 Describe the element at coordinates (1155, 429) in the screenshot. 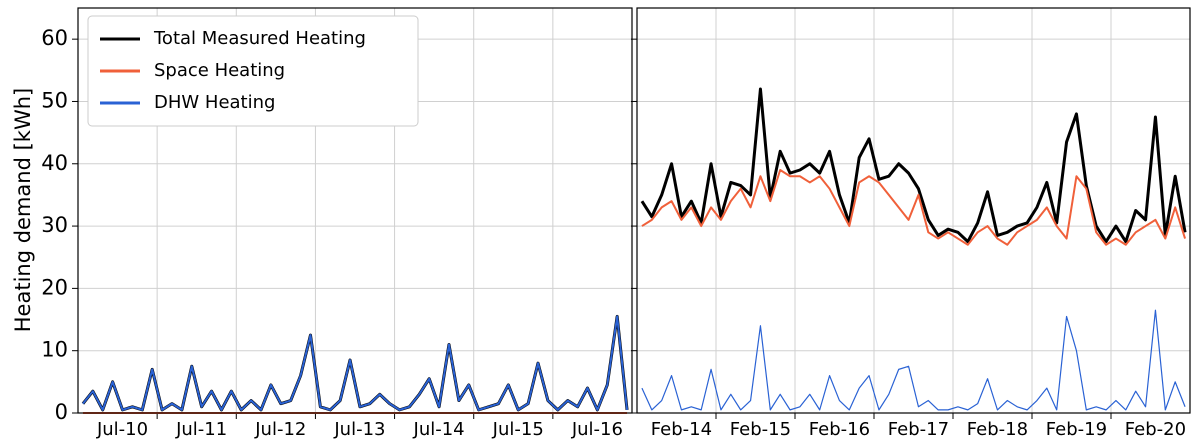

I see `x-tick-label: Feb-20` at that location.